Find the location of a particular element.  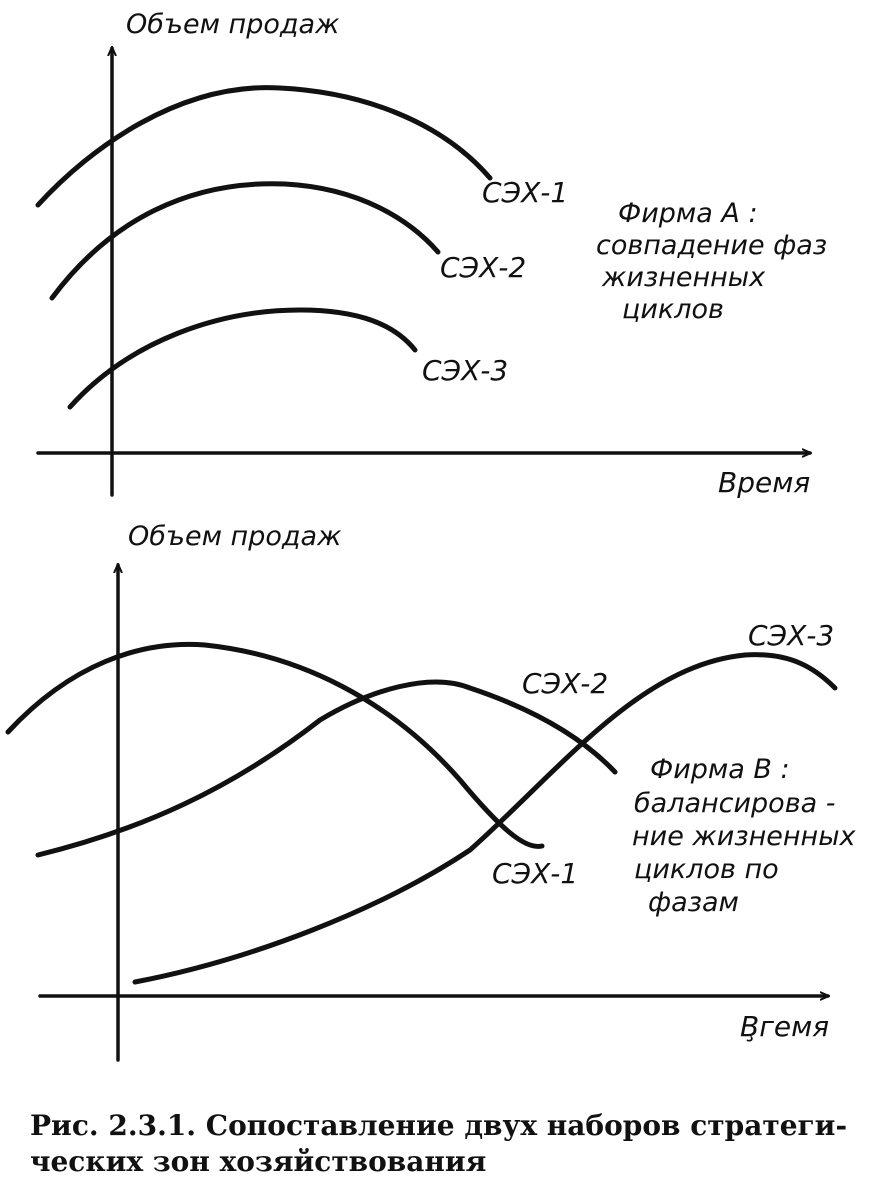

firm-a-note-line: Фирма А : is located at coordinates (688, 213).